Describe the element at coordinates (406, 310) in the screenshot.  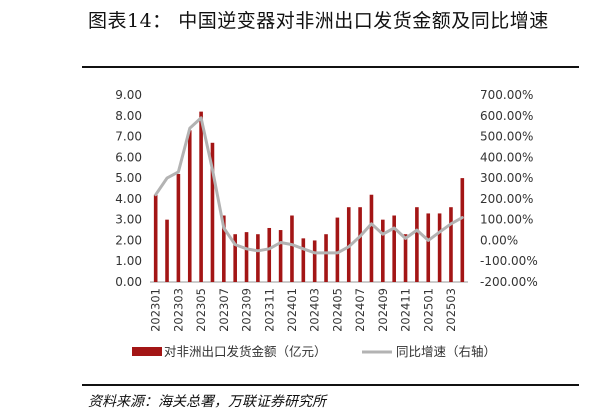
I see `x-axis-tick-label: 202411` at that location.